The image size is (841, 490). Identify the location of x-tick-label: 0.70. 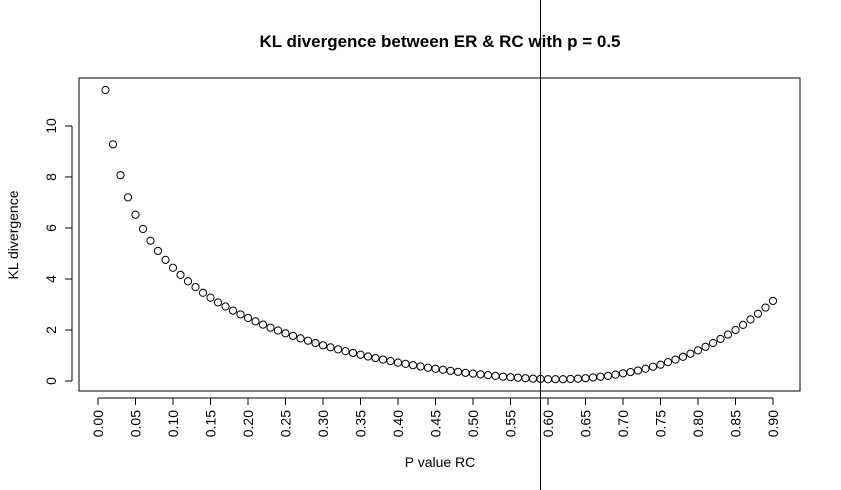
(623, 423).